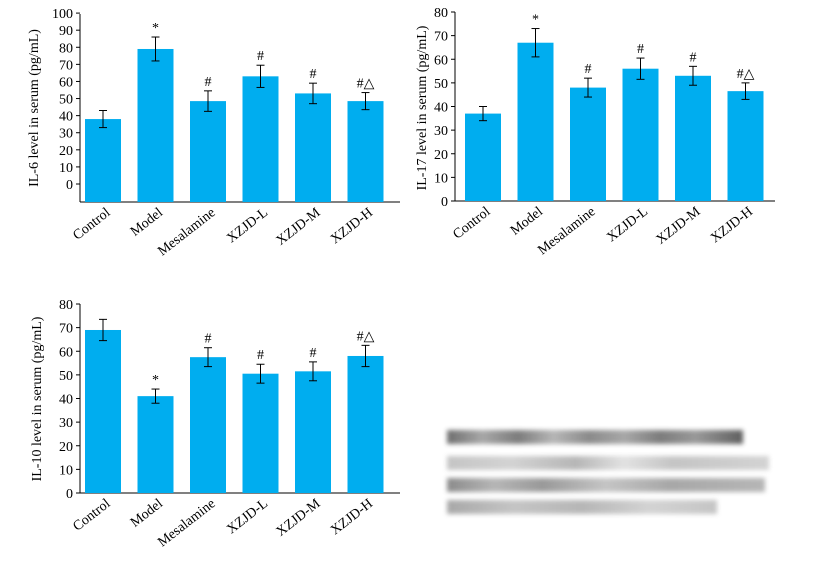 The height and width of the screenshot is (563, 827). What do you see at coordinates (62, 14) in the screenshot?
I see `y-tick-label: 100` at bounding box center [62, 14].